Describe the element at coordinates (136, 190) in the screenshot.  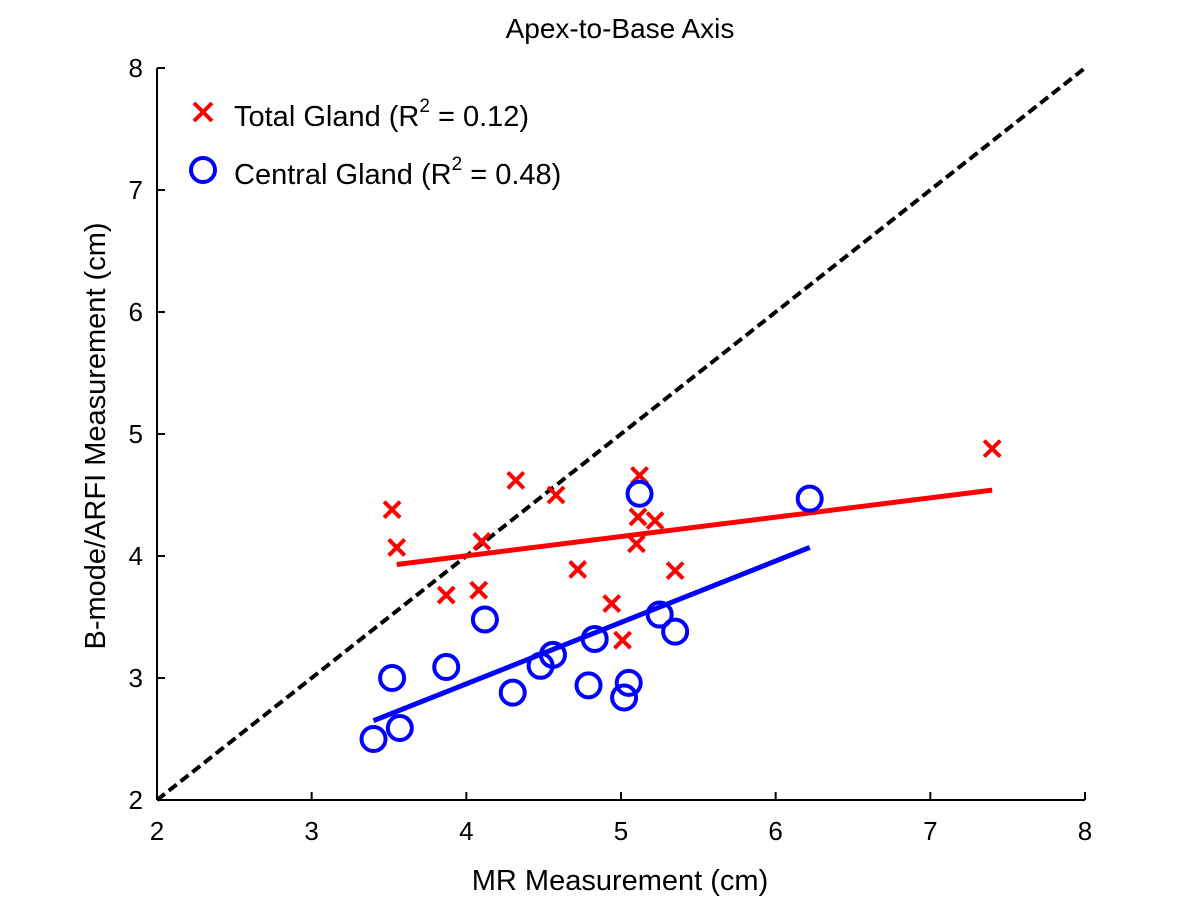
I see `y-tick-label: 7` at that location.